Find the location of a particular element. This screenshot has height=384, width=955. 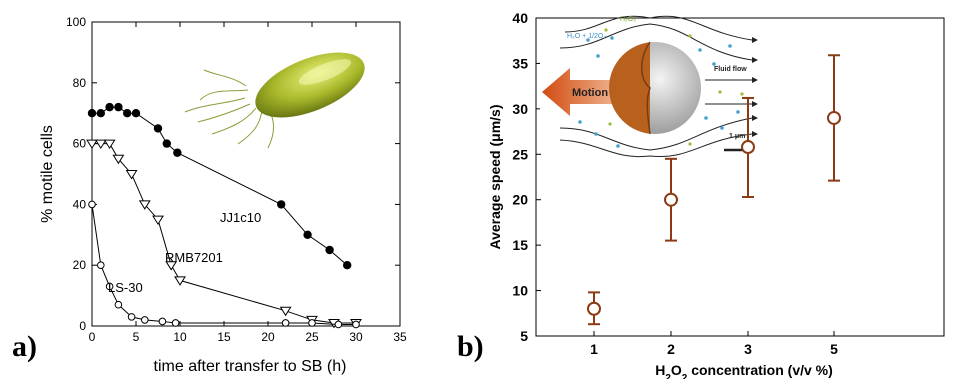

x-tick-label-a: 25 is located at coordinates (312, 337).